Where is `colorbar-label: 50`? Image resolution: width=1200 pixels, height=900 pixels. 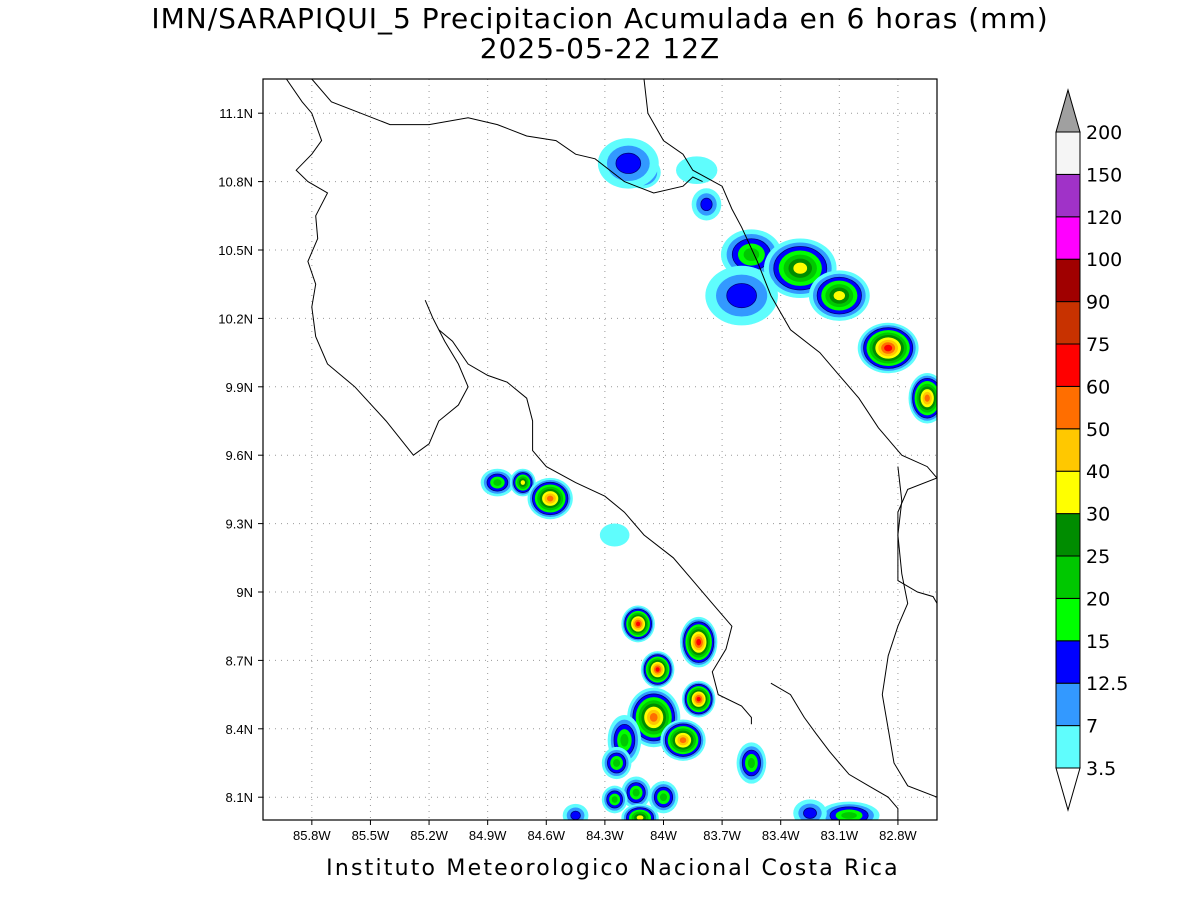
colorbar-label: 50 is located at coordinates (1098, 430).